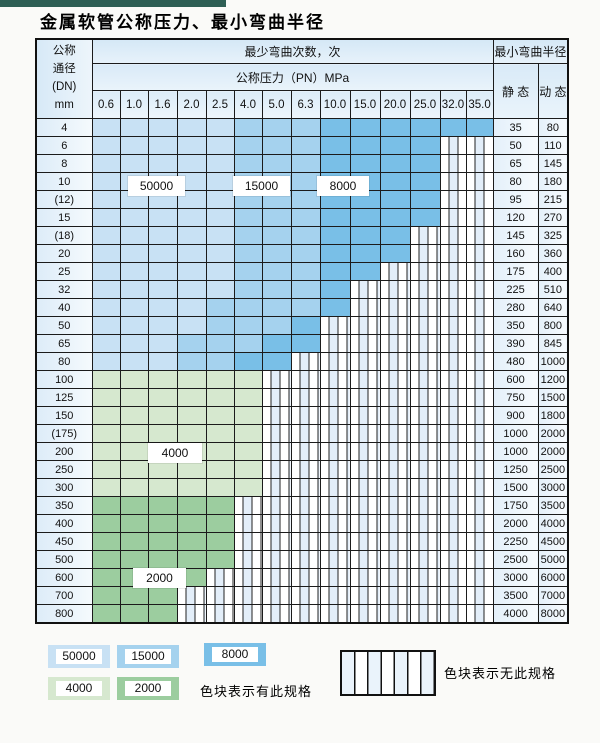 This screenshot has height=743, width=600. What do you see at coordinates (292, 51) in the screenshot?
I see `bend-cycles-header: 最少弯曲次数，次` at bounding box center [292, 51].